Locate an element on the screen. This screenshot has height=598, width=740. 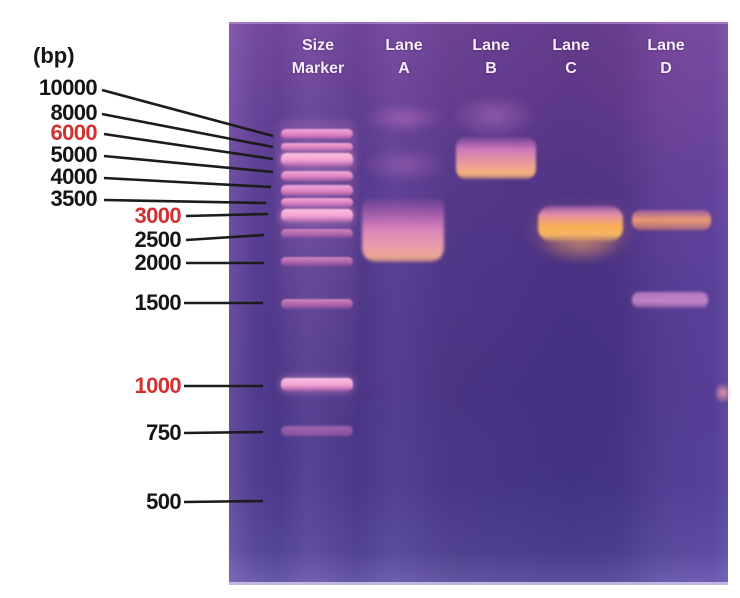
laneD-lower-band is located at coordinates (670, 300).